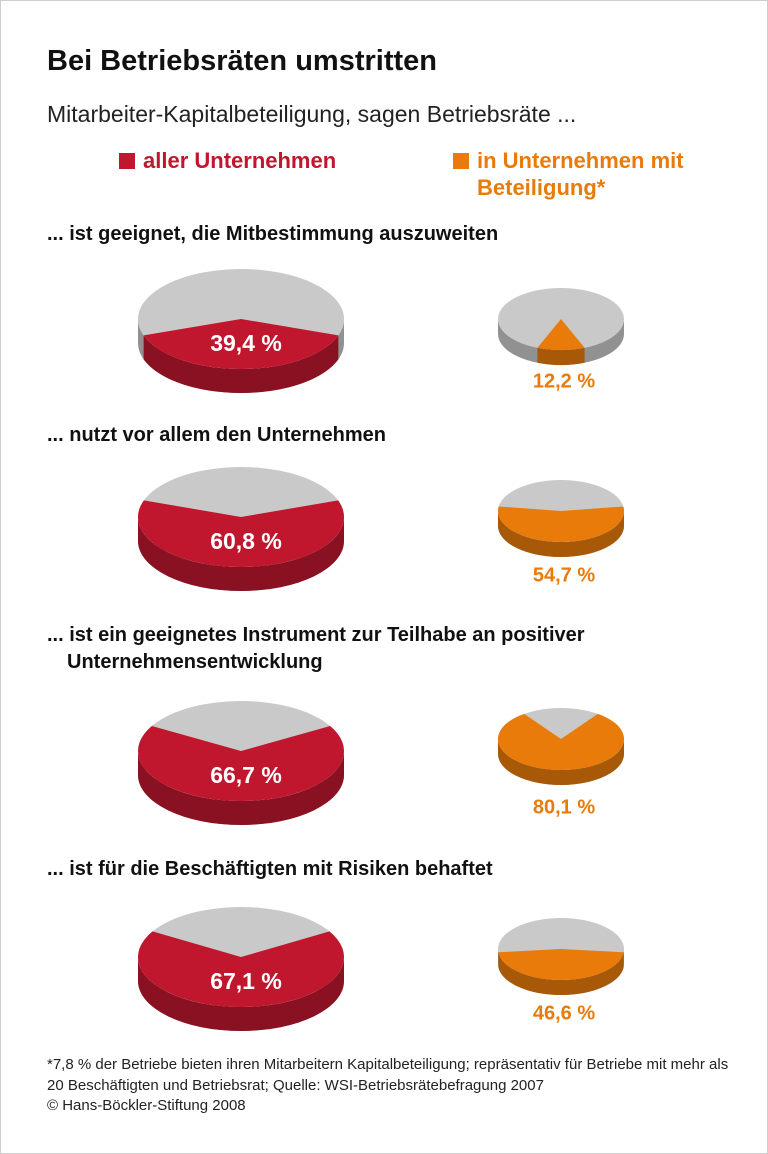  What do you see at coordinates (564, 381) in the screenshot?
I see `value-label: 12,2 %` at bounding box center [564, 381].